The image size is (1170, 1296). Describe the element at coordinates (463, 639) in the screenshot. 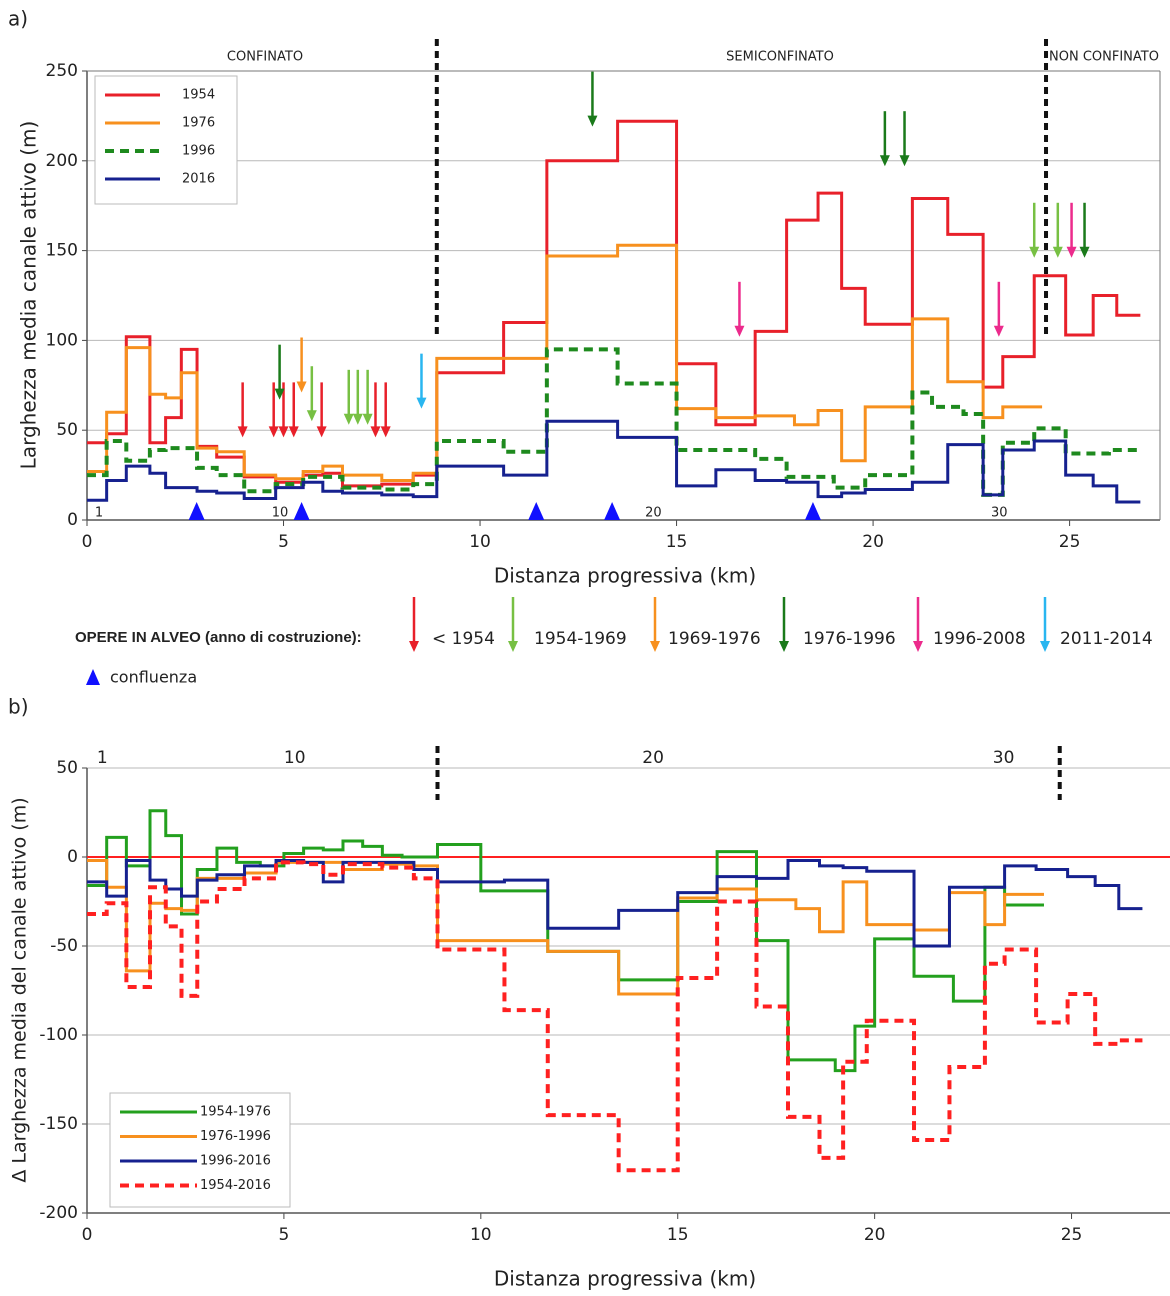

I see `works-legend-label: < 1954` at that location.